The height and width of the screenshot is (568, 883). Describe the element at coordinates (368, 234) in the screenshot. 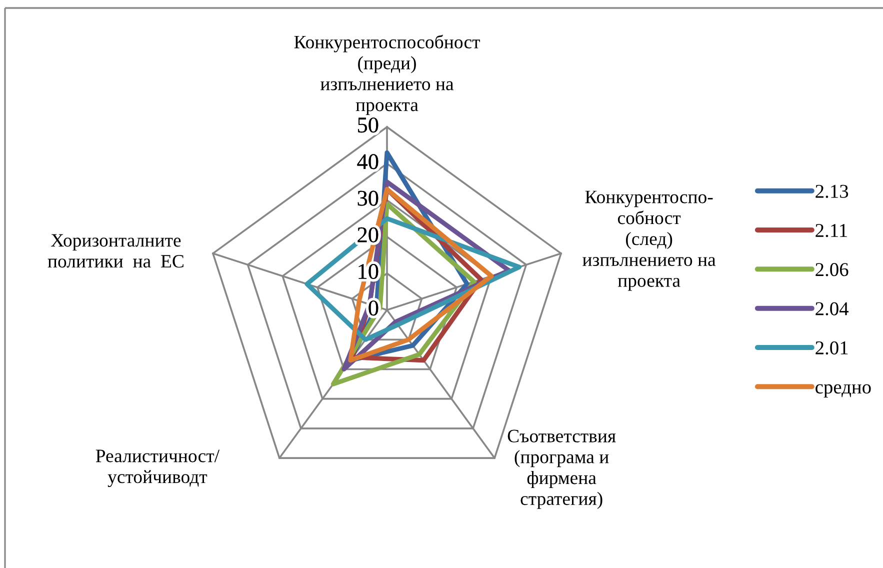

I see `y-tick-label: 20` at that location.